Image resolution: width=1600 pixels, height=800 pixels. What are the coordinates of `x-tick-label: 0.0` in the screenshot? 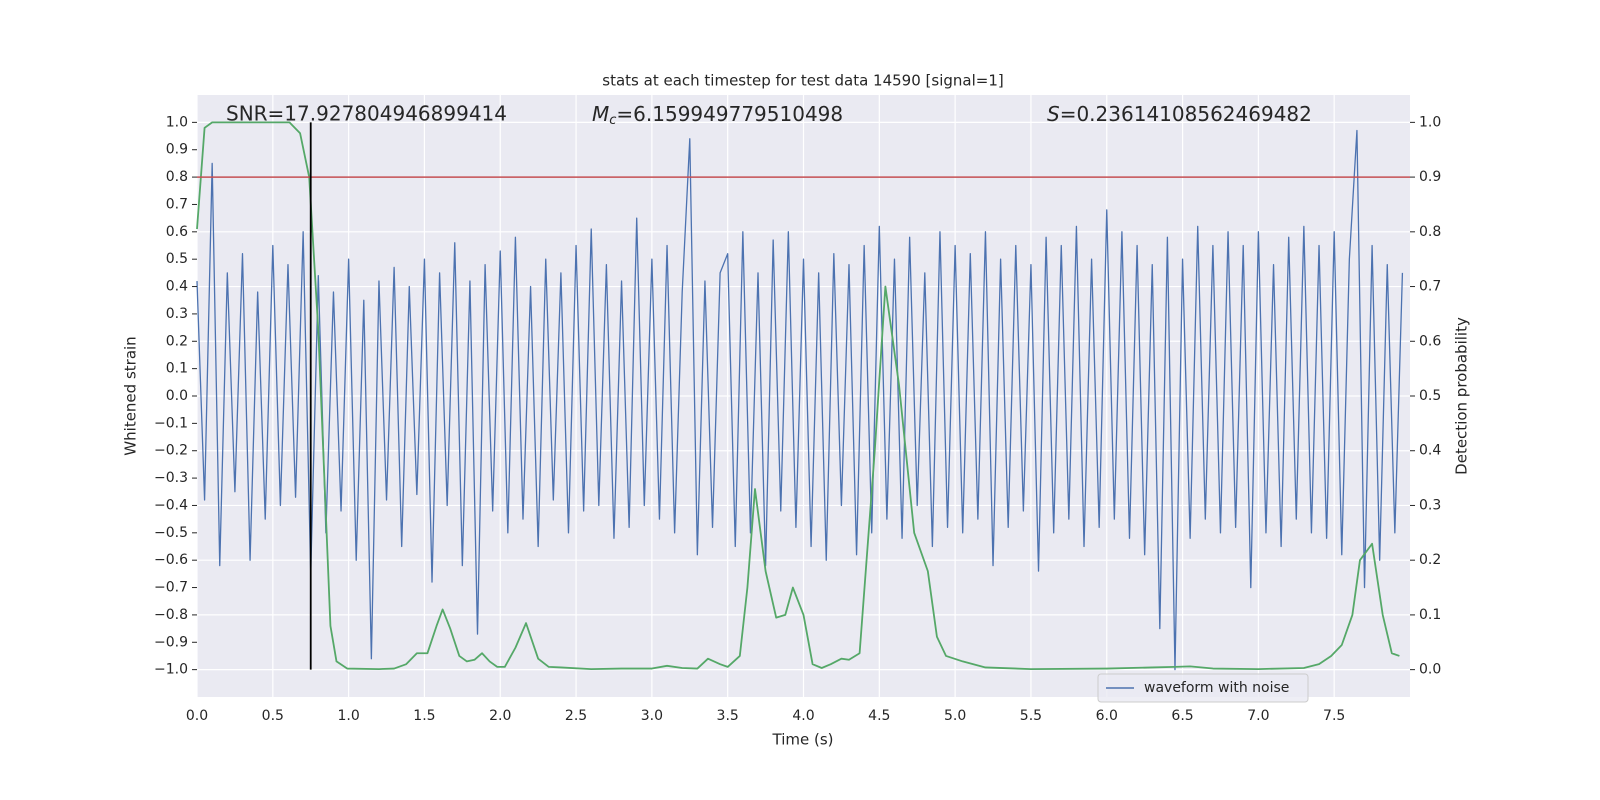 It's located at (197, 716).